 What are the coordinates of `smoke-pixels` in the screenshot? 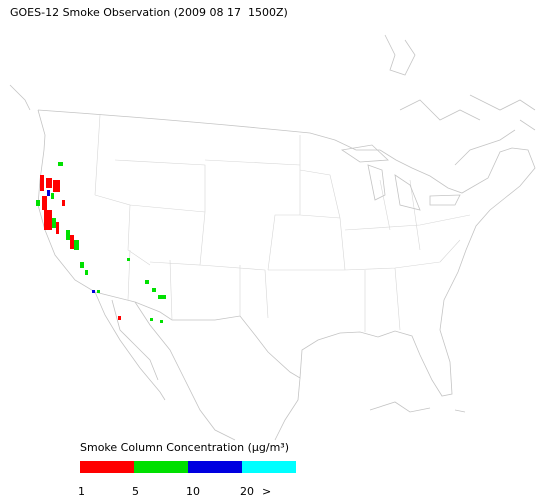 It's located at (101, 242).